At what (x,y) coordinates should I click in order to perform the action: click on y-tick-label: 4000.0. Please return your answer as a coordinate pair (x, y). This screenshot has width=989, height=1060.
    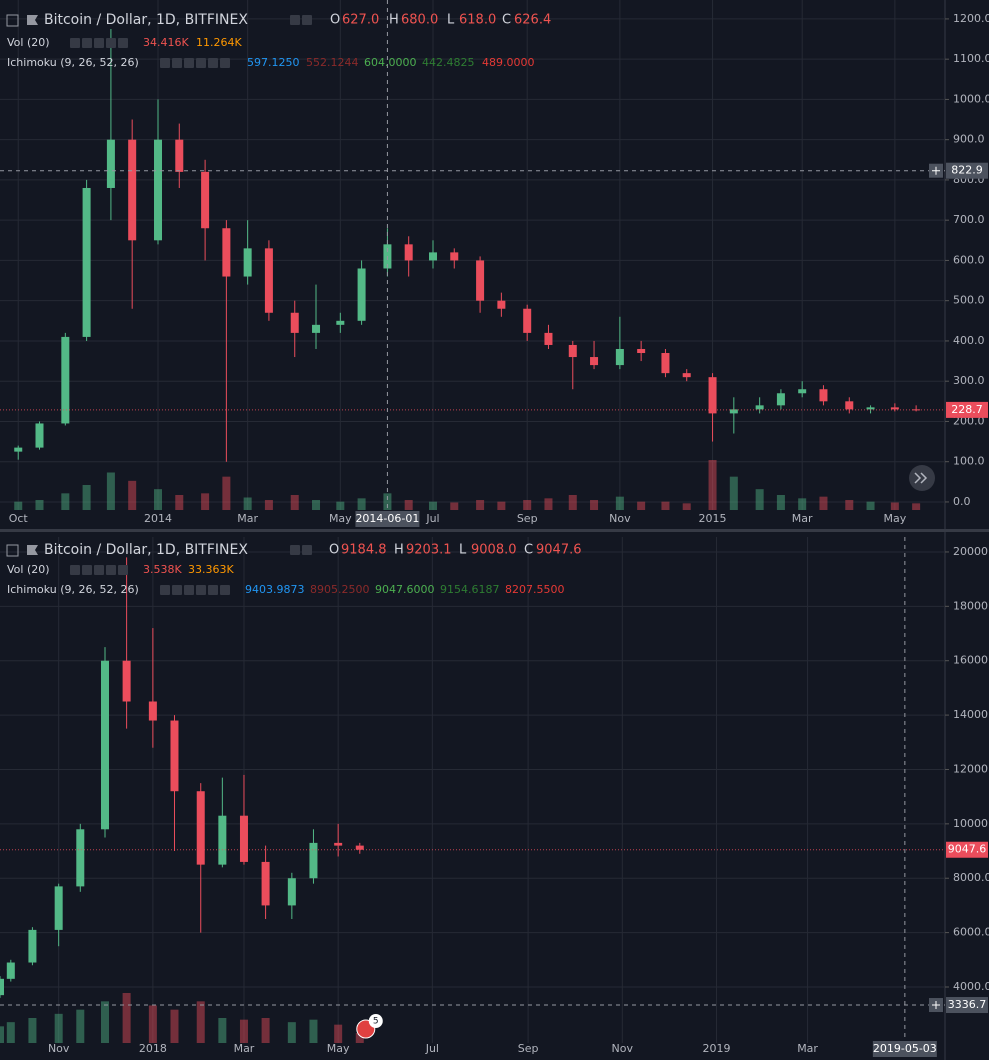
    Looking at the image, I should click on (971, 986).